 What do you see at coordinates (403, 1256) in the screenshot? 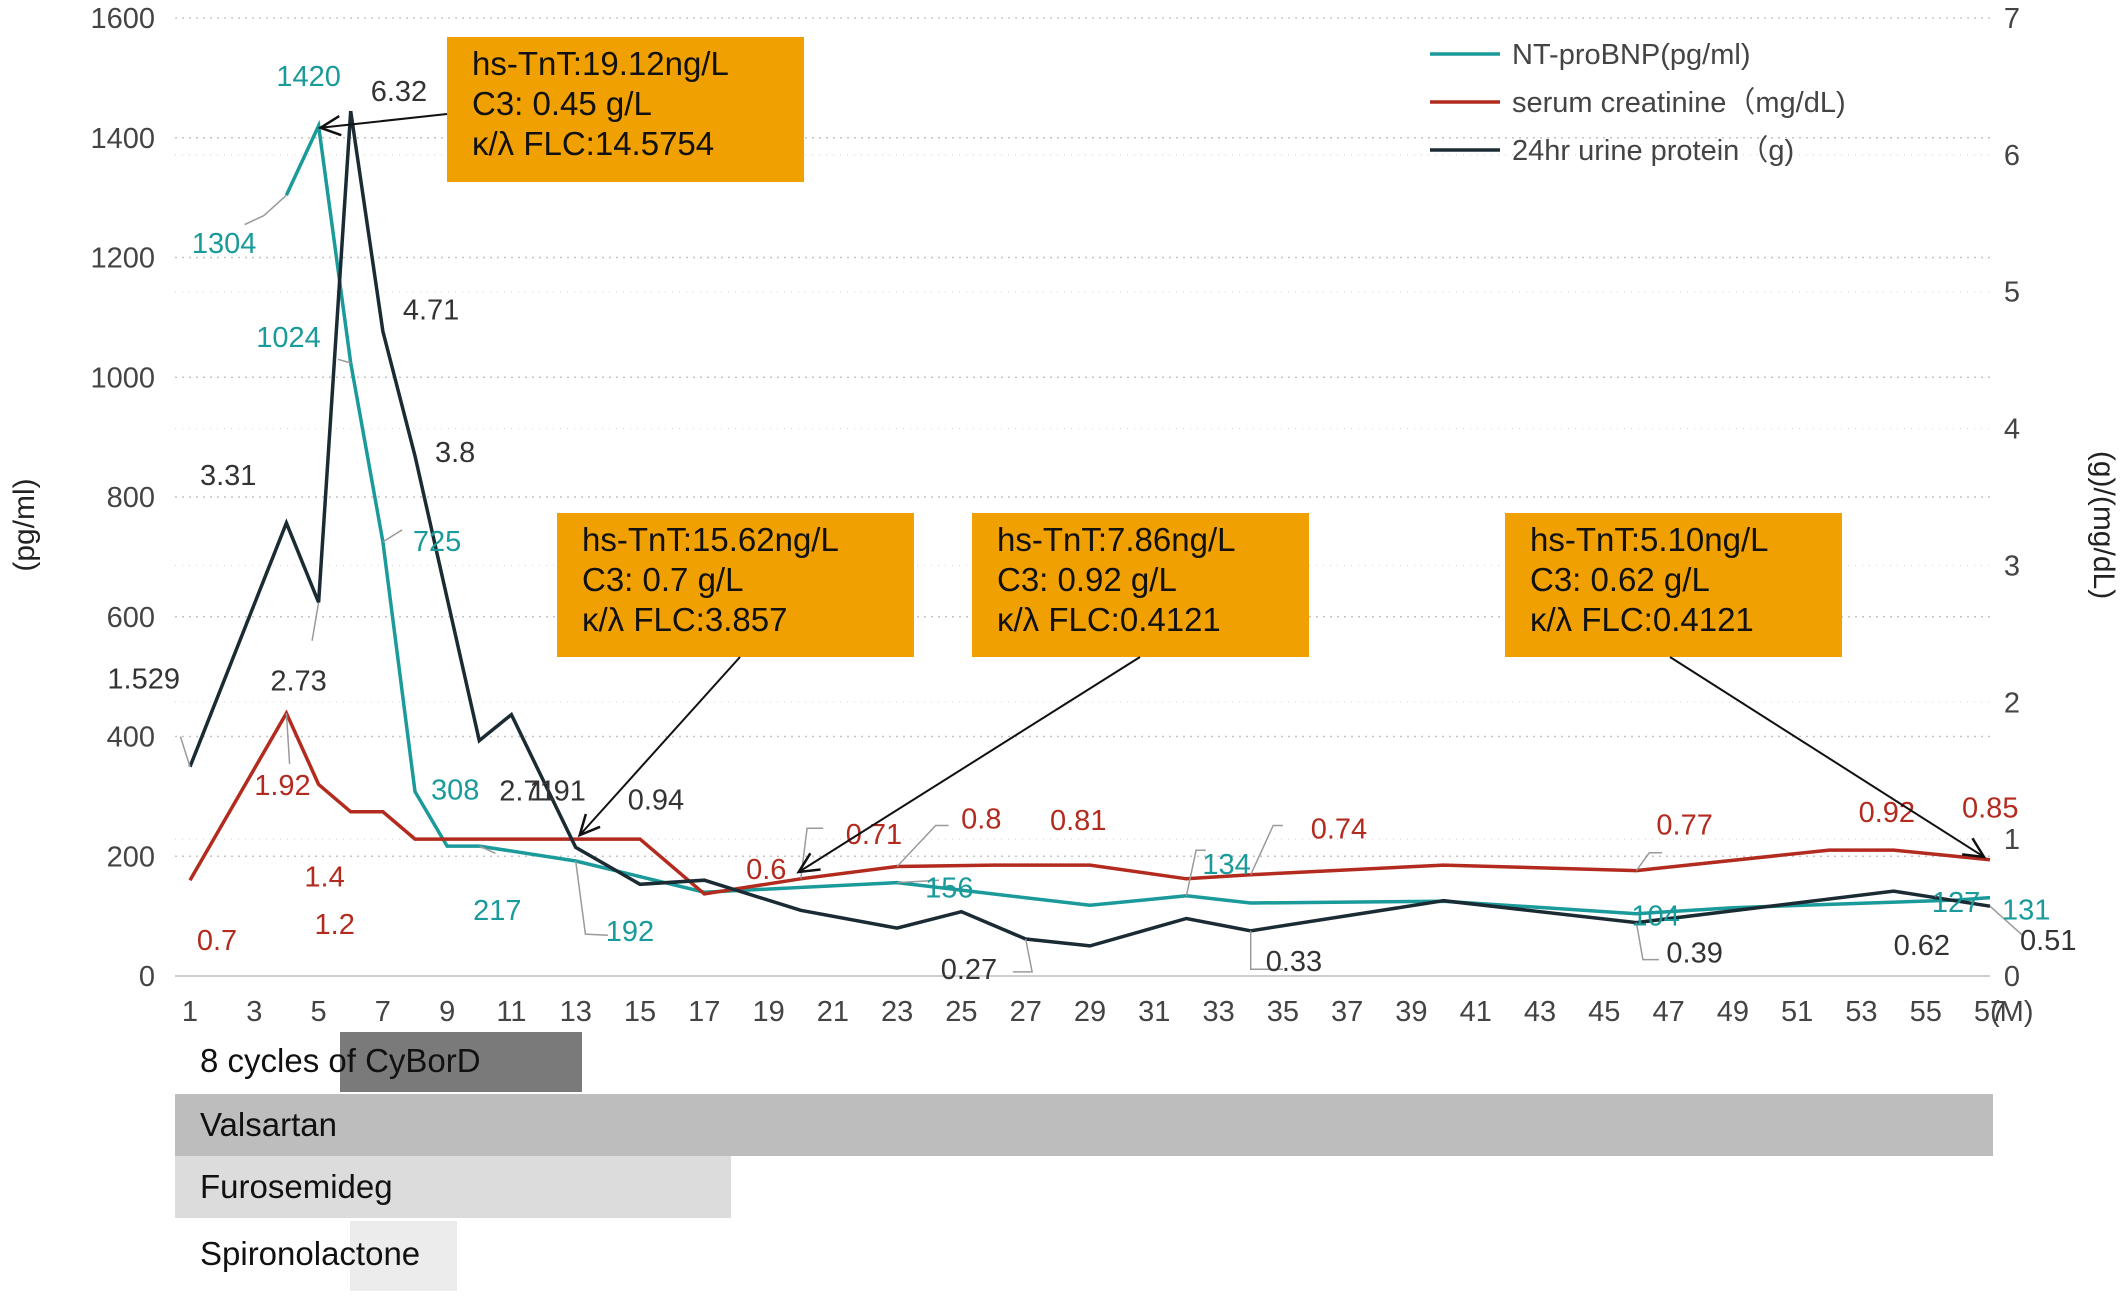
I see `therapy-bar-spironolactone` at bounding box center [403, 1256].